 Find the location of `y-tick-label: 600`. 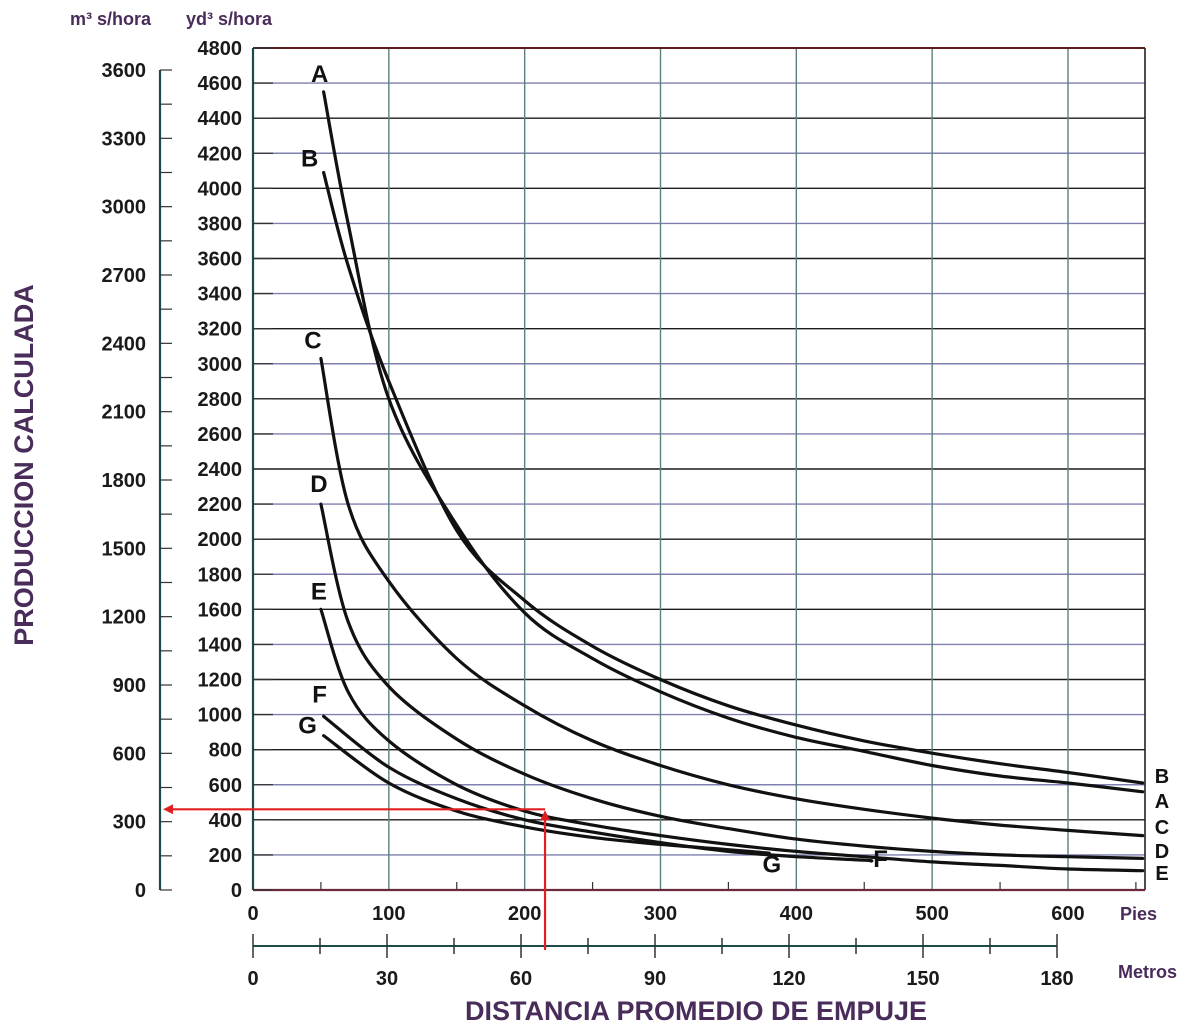

y-tick-label: 600 is located at coordinates (225, 786).